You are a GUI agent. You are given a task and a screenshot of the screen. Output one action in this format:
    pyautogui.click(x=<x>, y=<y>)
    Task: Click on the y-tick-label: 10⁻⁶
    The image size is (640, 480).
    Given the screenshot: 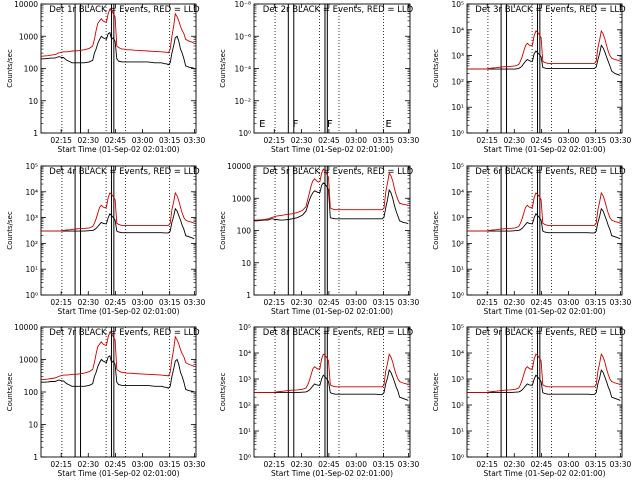 What is the action you would take?
    pyautogui.click(x=242, y=36)
    